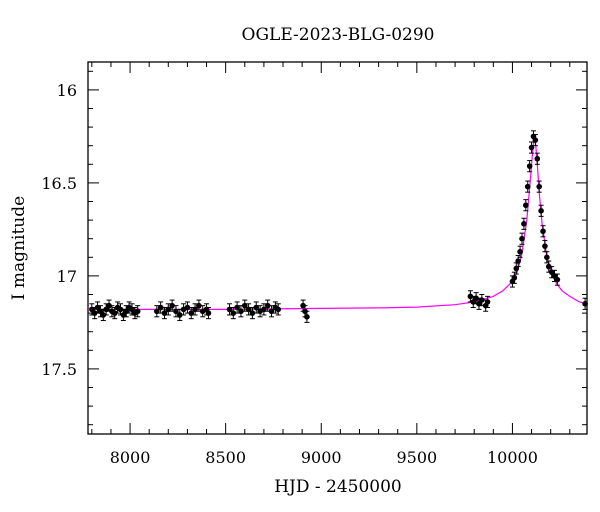 The width and height of the screenshot is (600, 512). I want to click on x-tick-label: 10000, so click(512, 457).